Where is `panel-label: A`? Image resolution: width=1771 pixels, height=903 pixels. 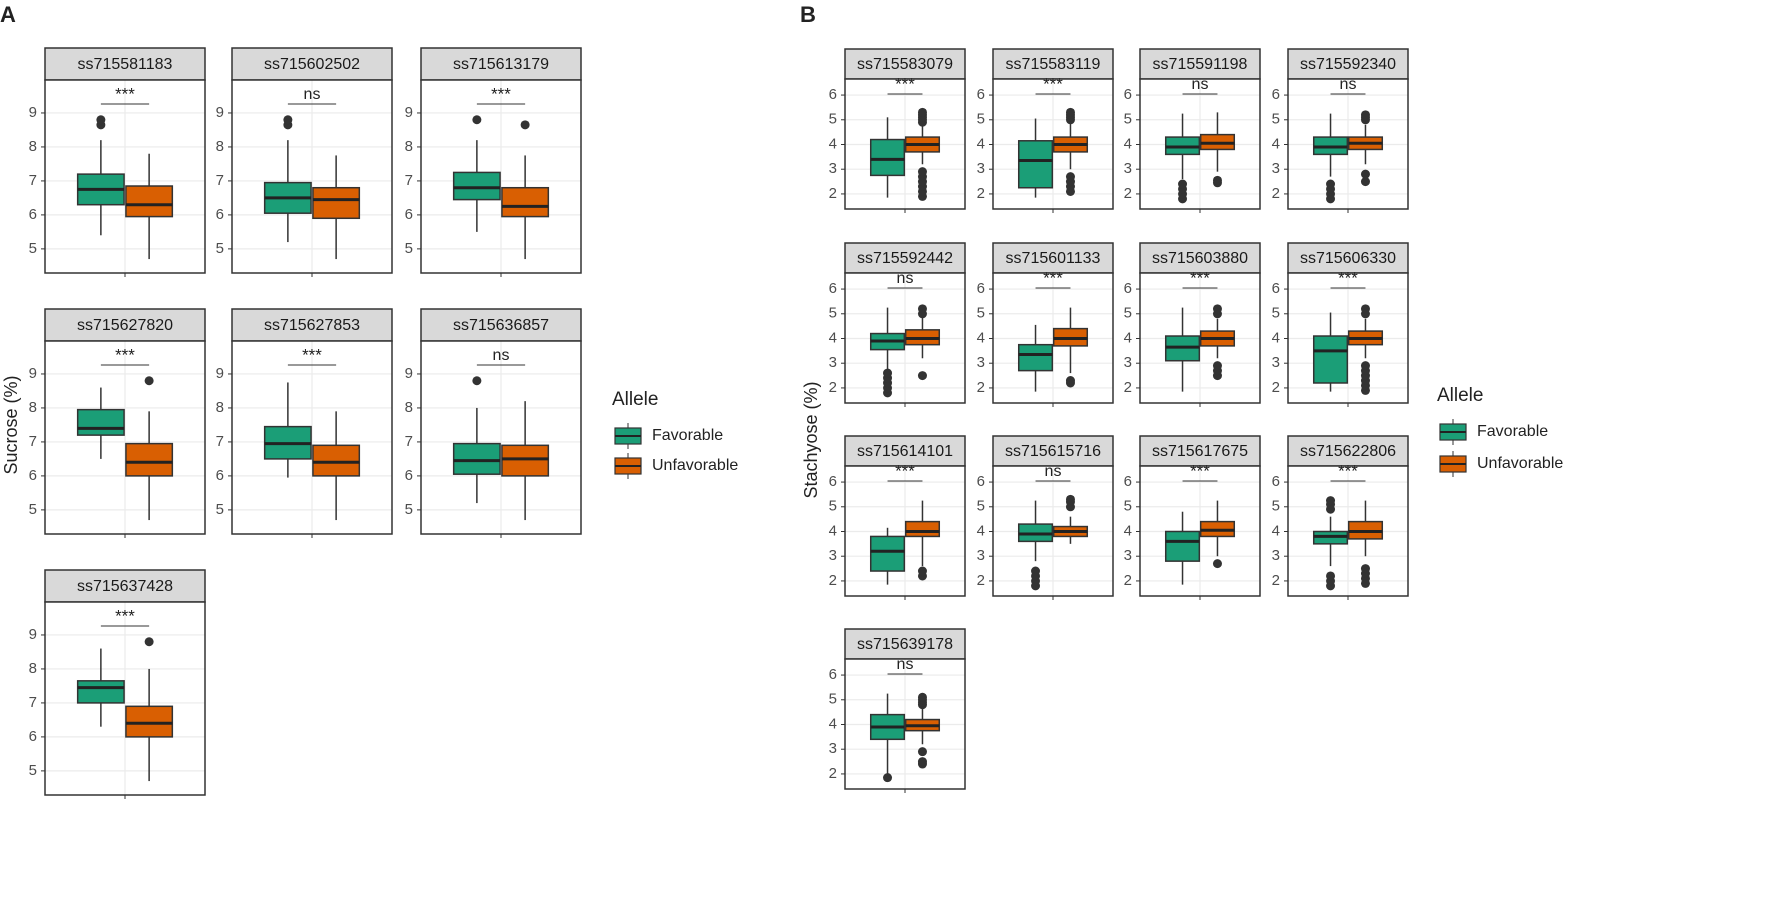 panel-label: A is located at coordinates (8, 14).